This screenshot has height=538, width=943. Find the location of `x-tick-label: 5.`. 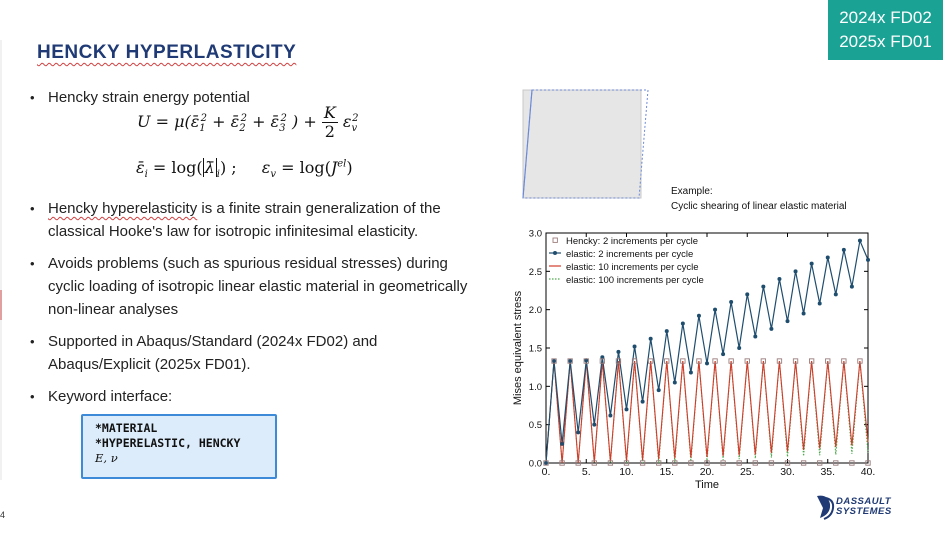

x-tick-label: 5. is located at coordinates (586, 472).